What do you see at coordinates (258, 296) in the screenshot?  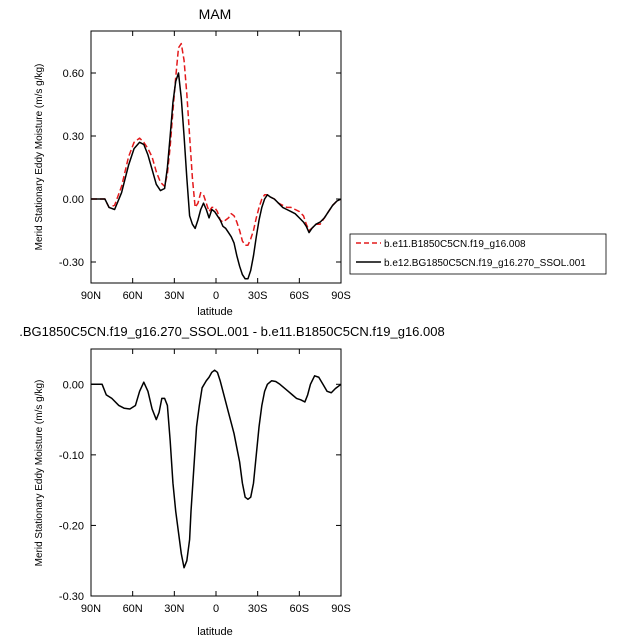 I see `top-x-tick-label: 30S` at bounding box center [258, 296].